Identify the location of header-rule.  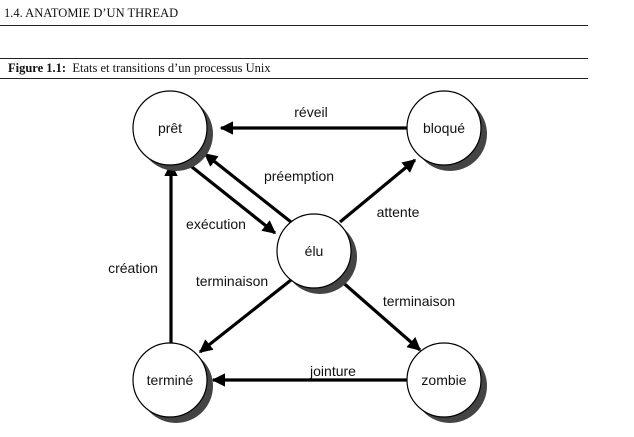
(294, 25).